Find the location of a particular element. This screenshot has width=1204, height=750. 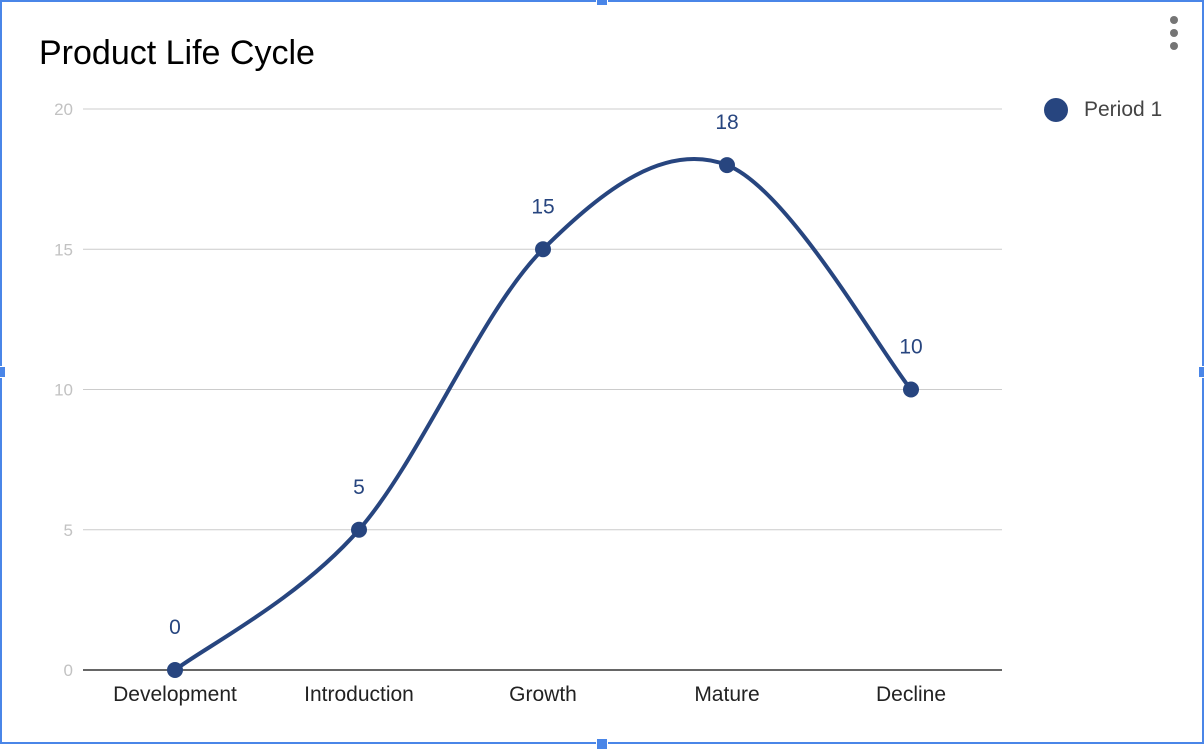

y-tick-label-10: 10 is located at coordinates (63, 390).